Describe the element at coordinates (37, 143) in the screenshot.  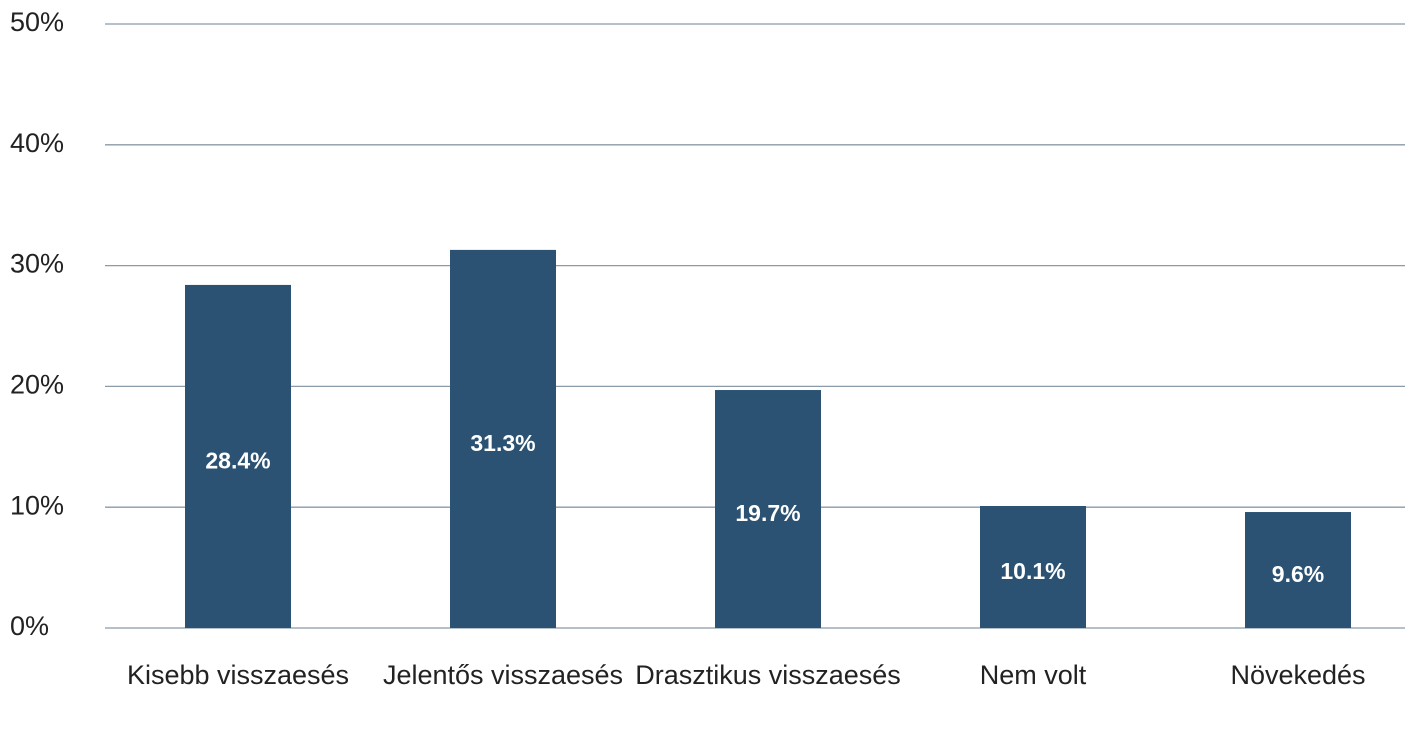
I see `y-tick-label: 40%` at that location.